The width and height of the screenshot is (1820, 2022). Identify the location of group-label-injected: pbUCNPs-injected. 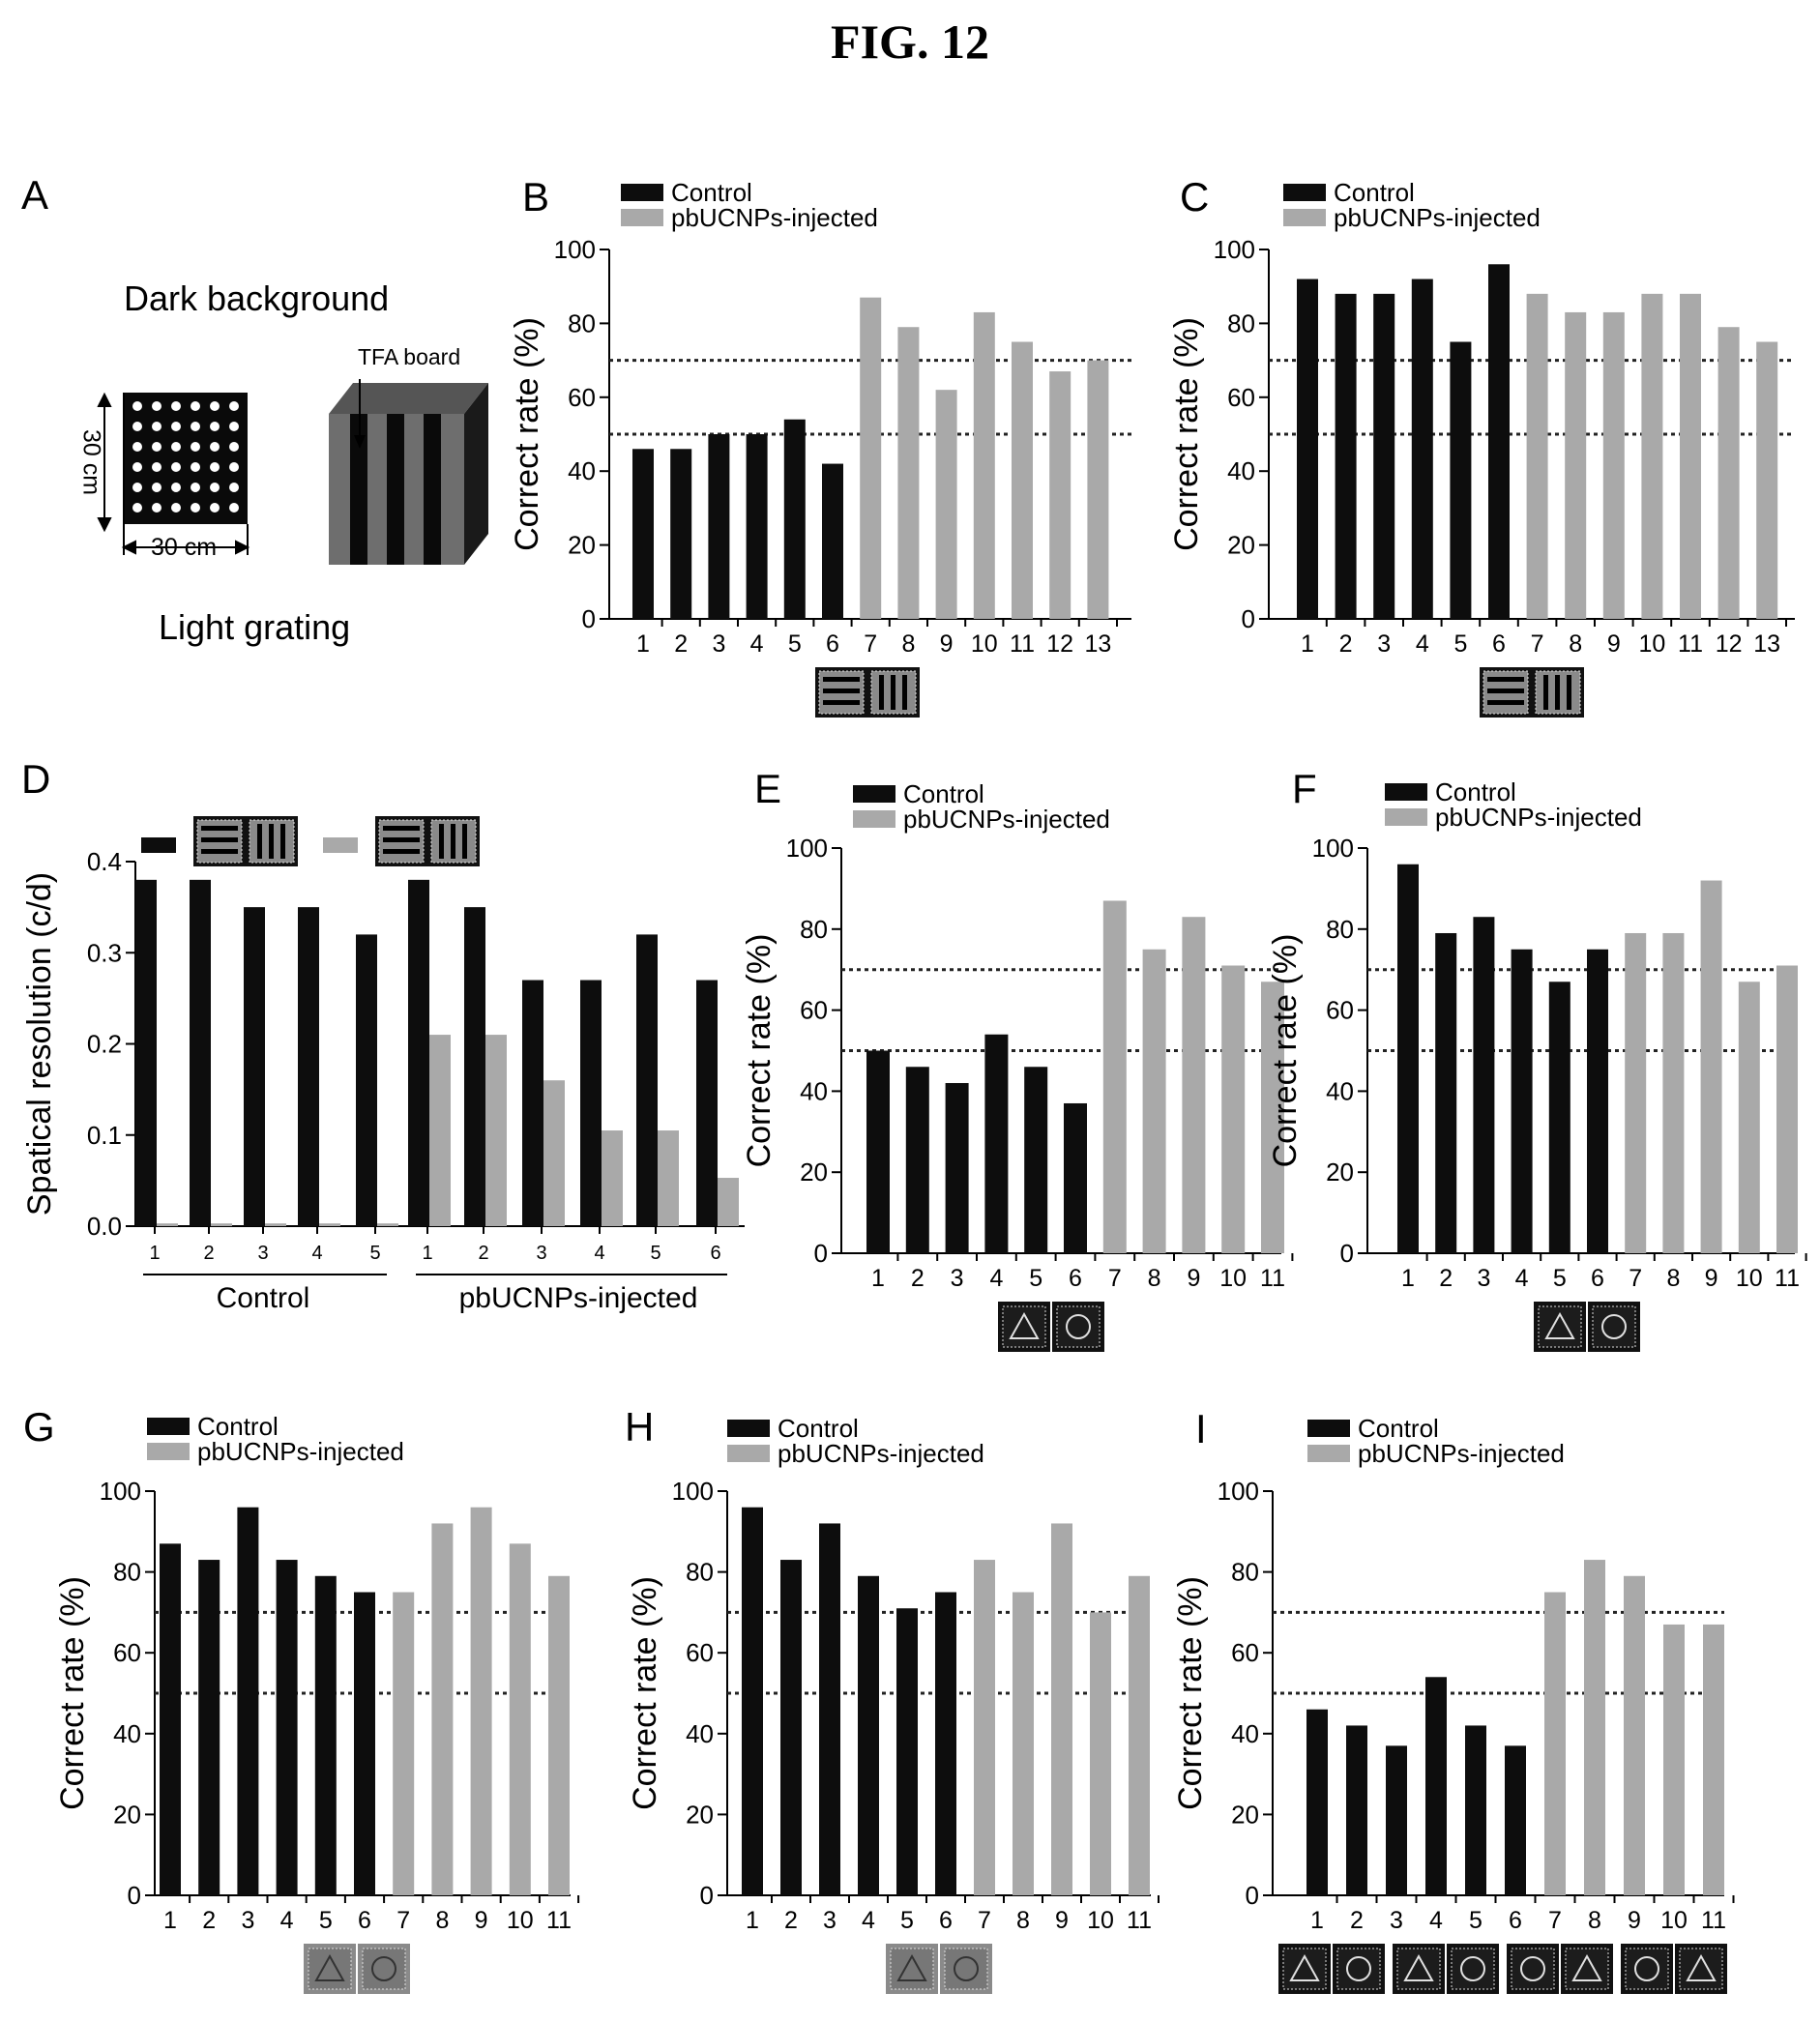
(579, 1298).